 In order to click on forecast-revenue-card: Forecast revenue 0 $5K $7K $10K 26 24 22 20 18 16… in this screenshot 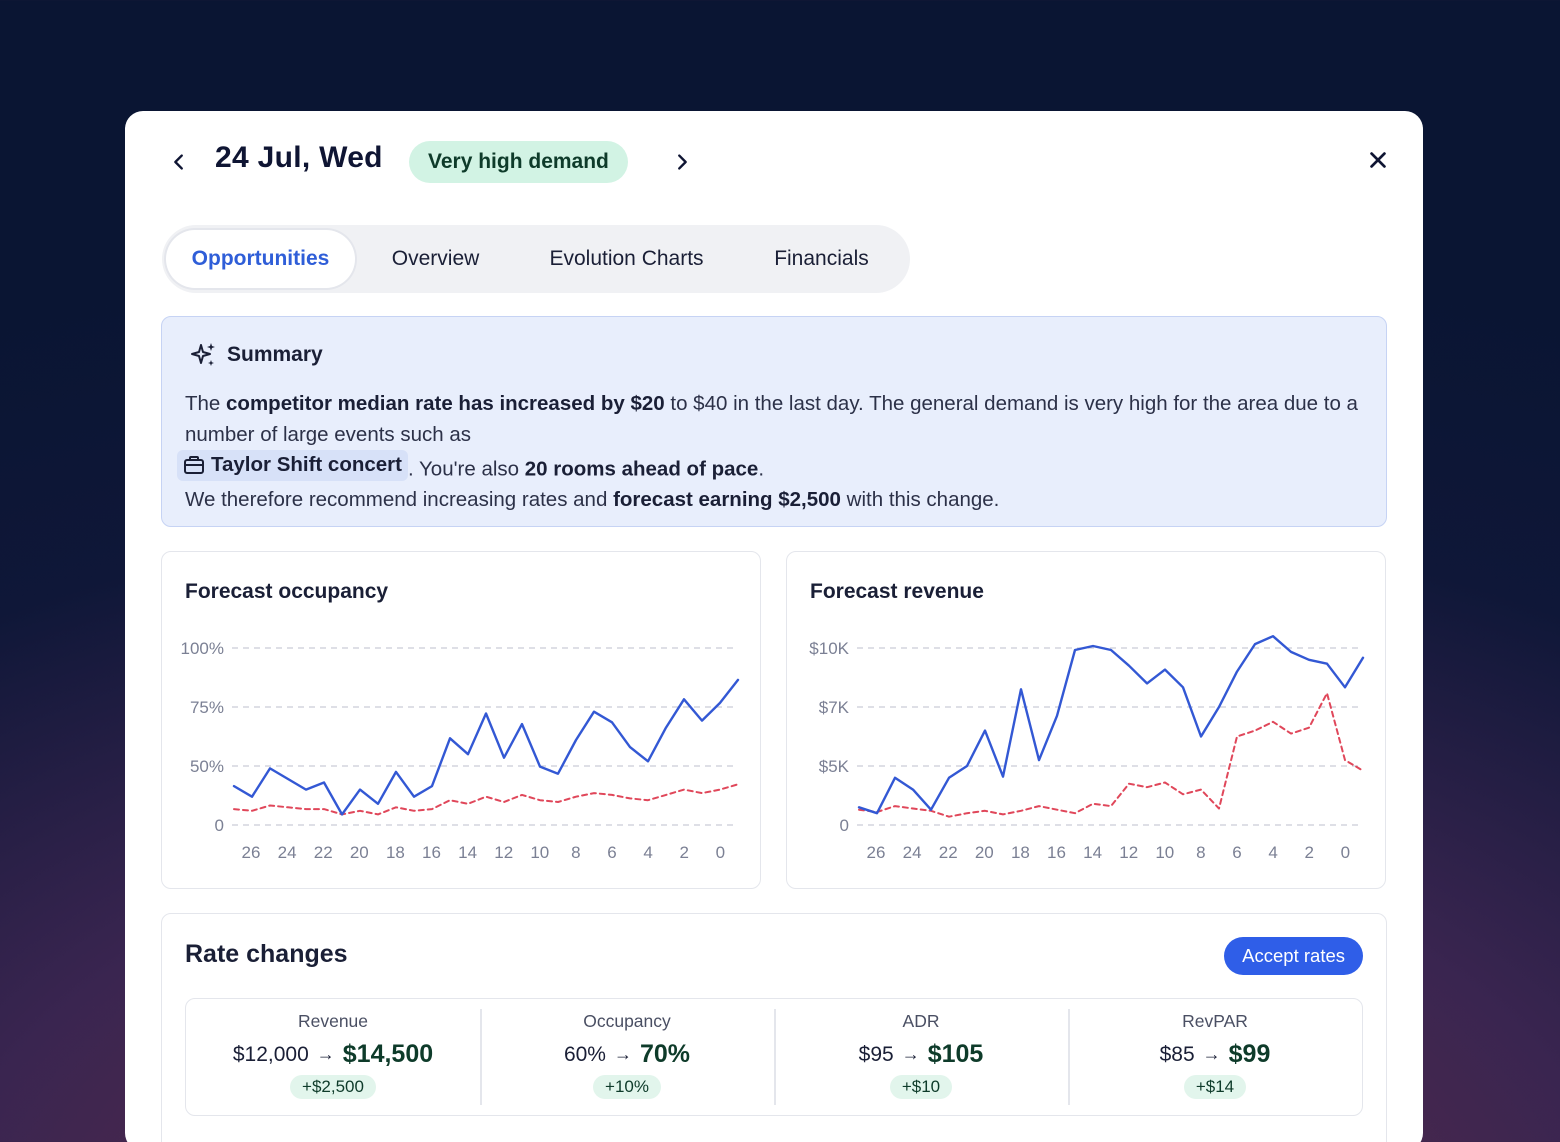, I will do `click(1086, 720)`.